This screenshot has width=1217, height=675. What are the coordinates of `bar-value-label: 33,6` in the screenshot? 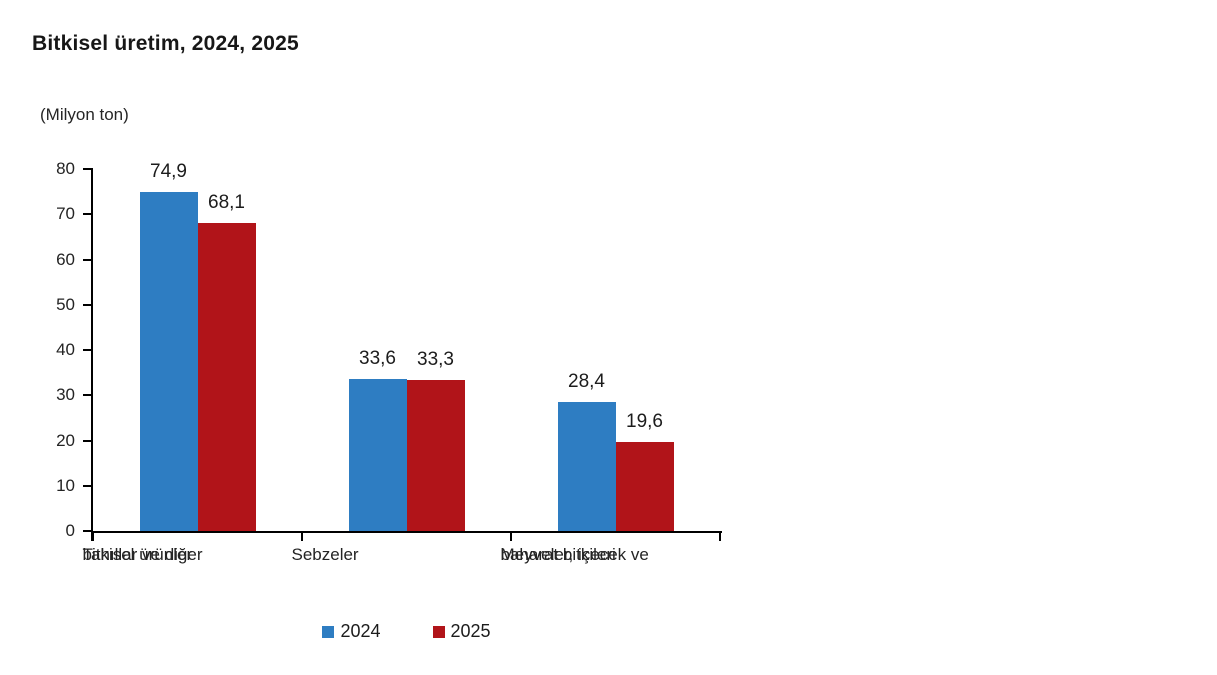 It's located at (377, 358).